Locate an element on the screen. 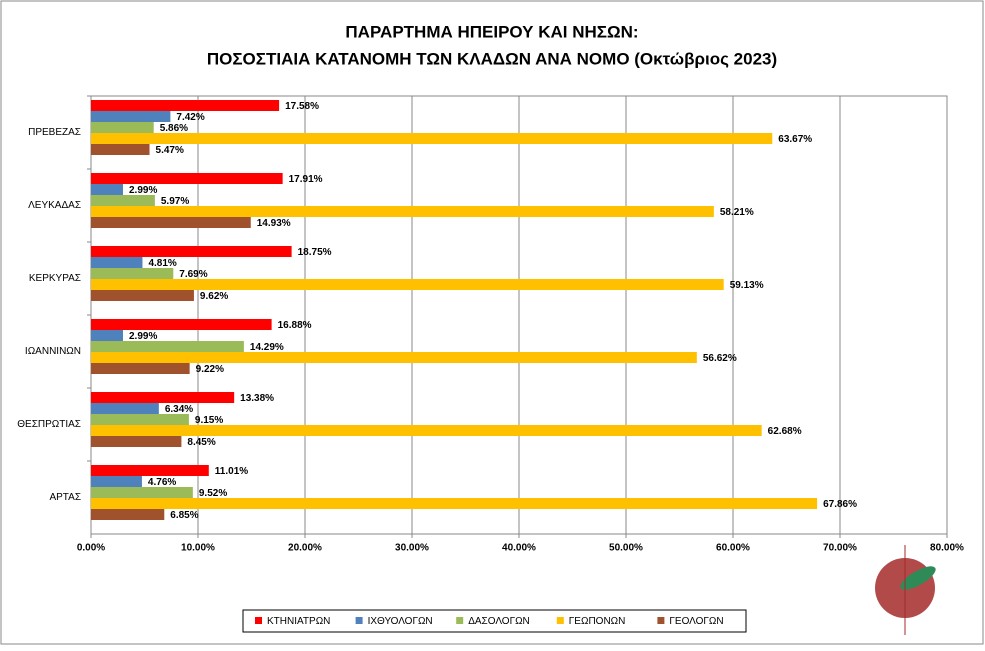  value-label: 11.01% is located at coordinates (231, 471).